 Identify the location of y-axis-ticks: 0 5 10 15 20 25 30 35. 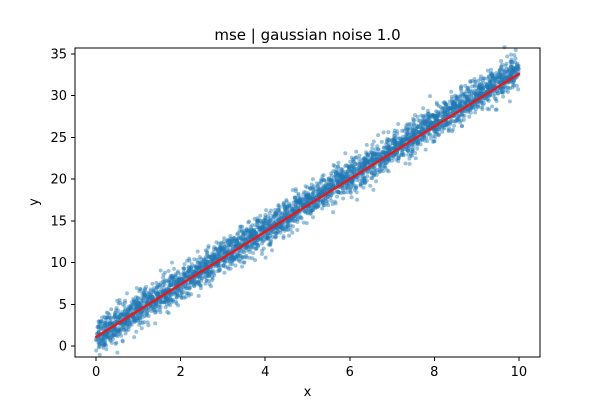
(62, 201).